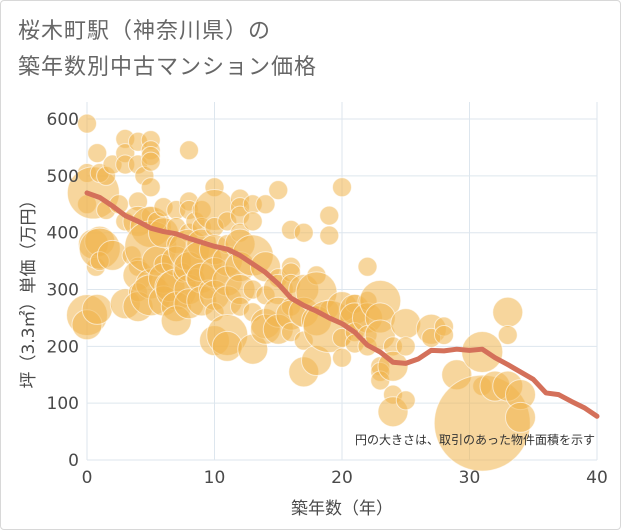 The width and height of the screenshot is (621, 530). I want to click on x-tick-label: 40, so click(597, 478).